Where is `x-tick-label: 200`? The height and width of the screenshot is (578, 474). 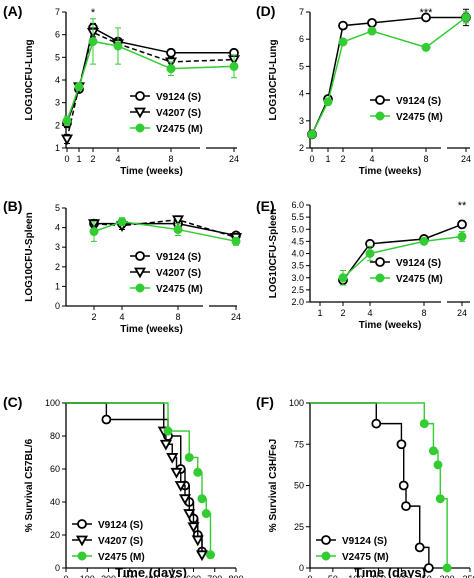
x-tick-label: 200 is located at coordinates (401, 576).